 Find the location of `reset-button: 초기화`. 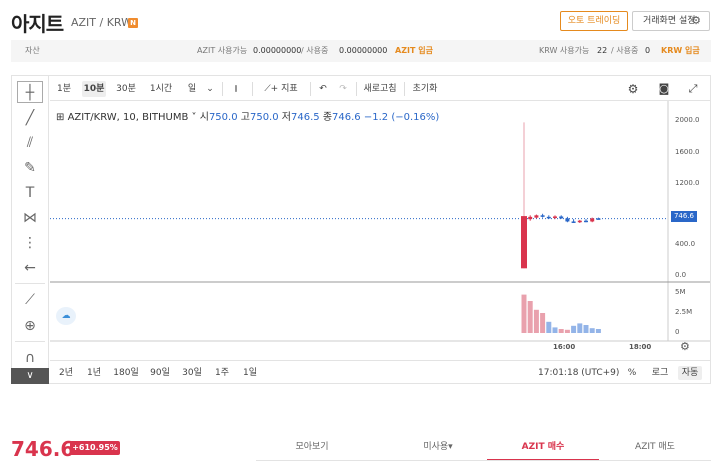

reset-button: 초기화 is located at coordinates (425, 89).